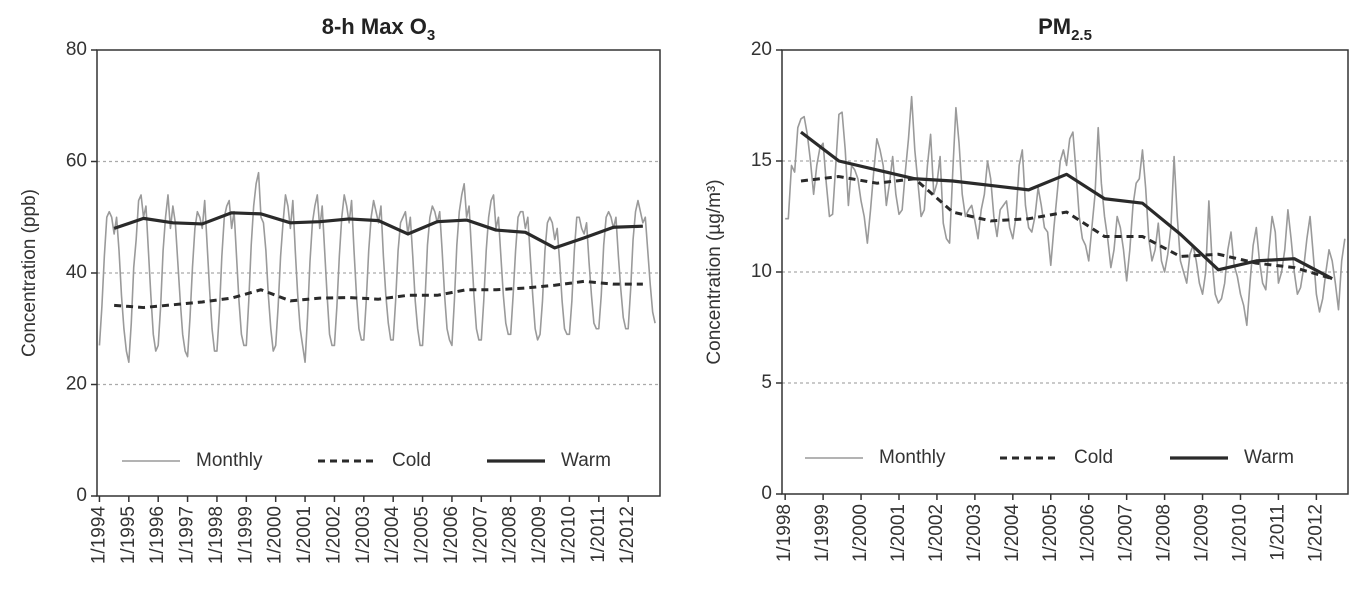  Describe the element at coordinates (431, 35) in the screenshot. I see `title-subscript: 3` at that location.